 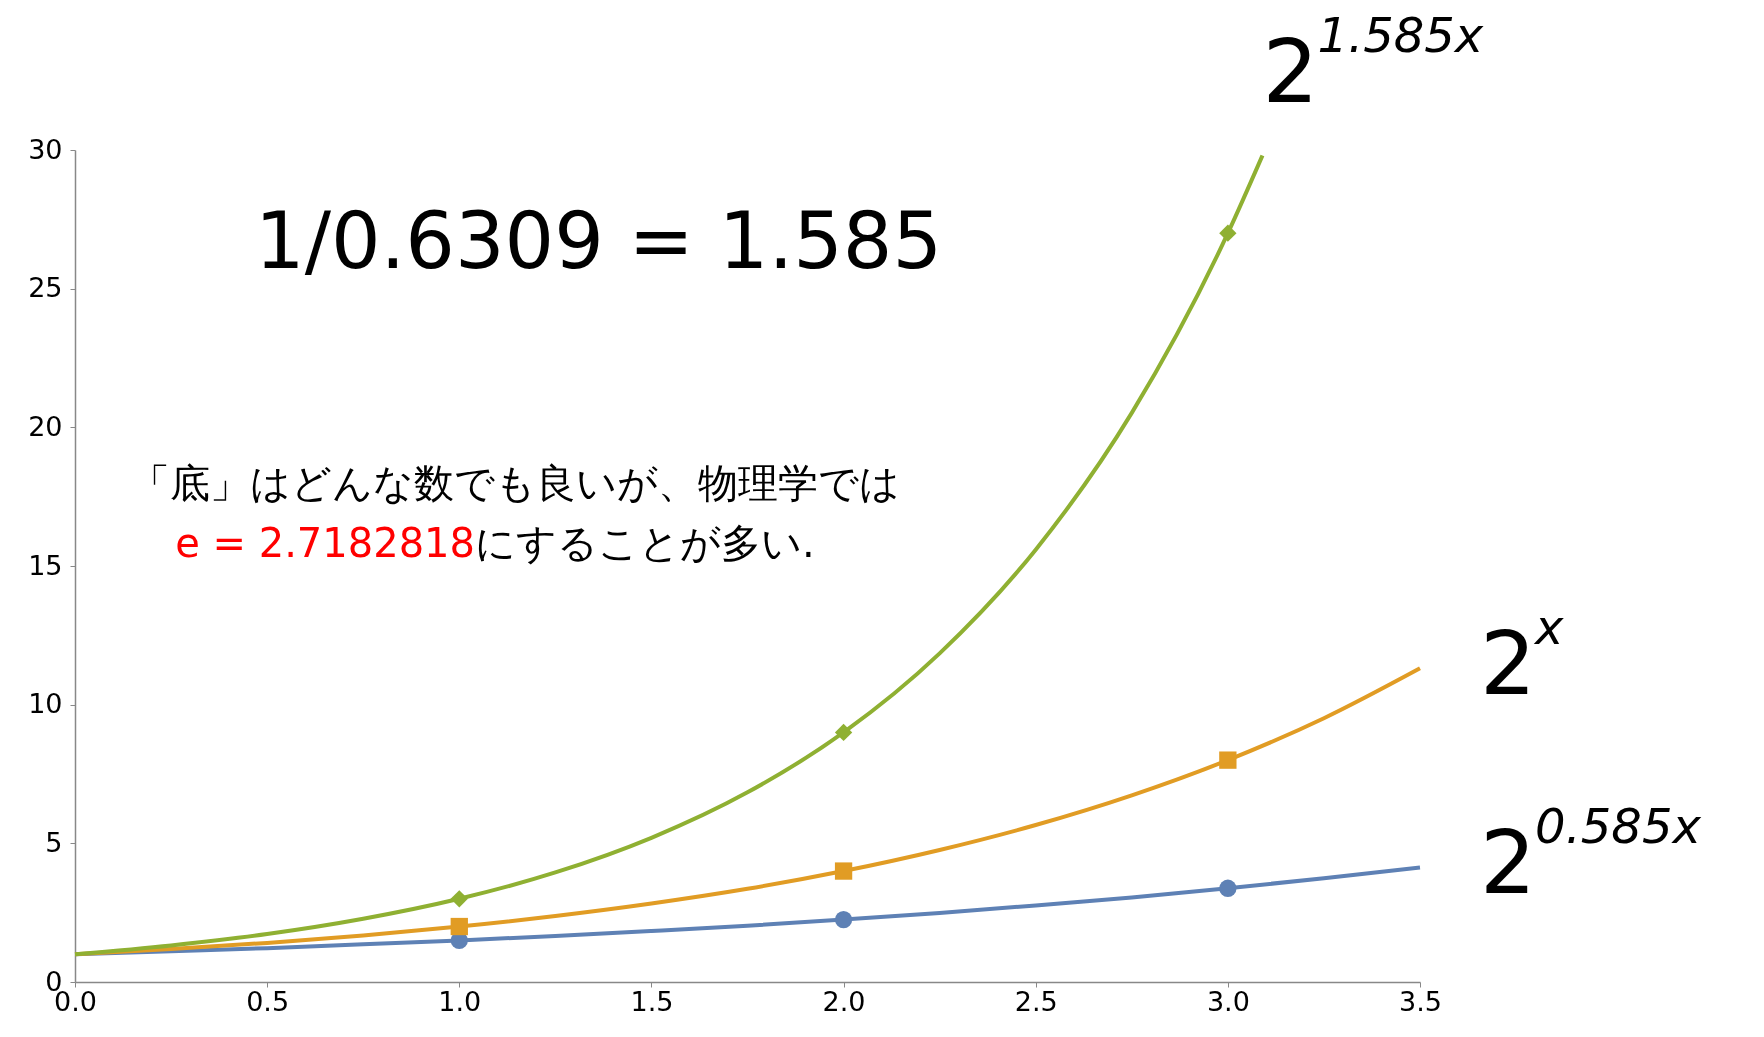 I want to click on x-tick-label: 0.5, so click(x=268, y=1001).